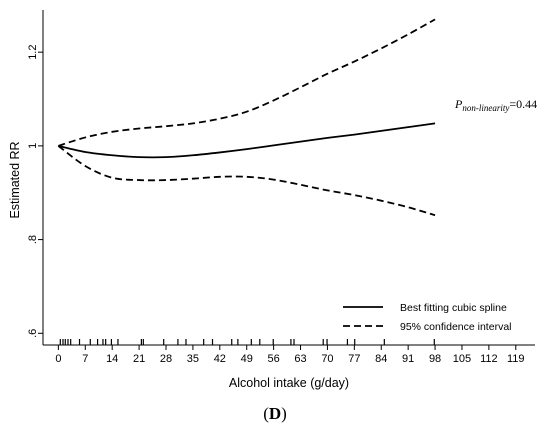  Describe the element at coordinates (33, 146) in the screenshot. I see `y-tick-label: 1` at that location.